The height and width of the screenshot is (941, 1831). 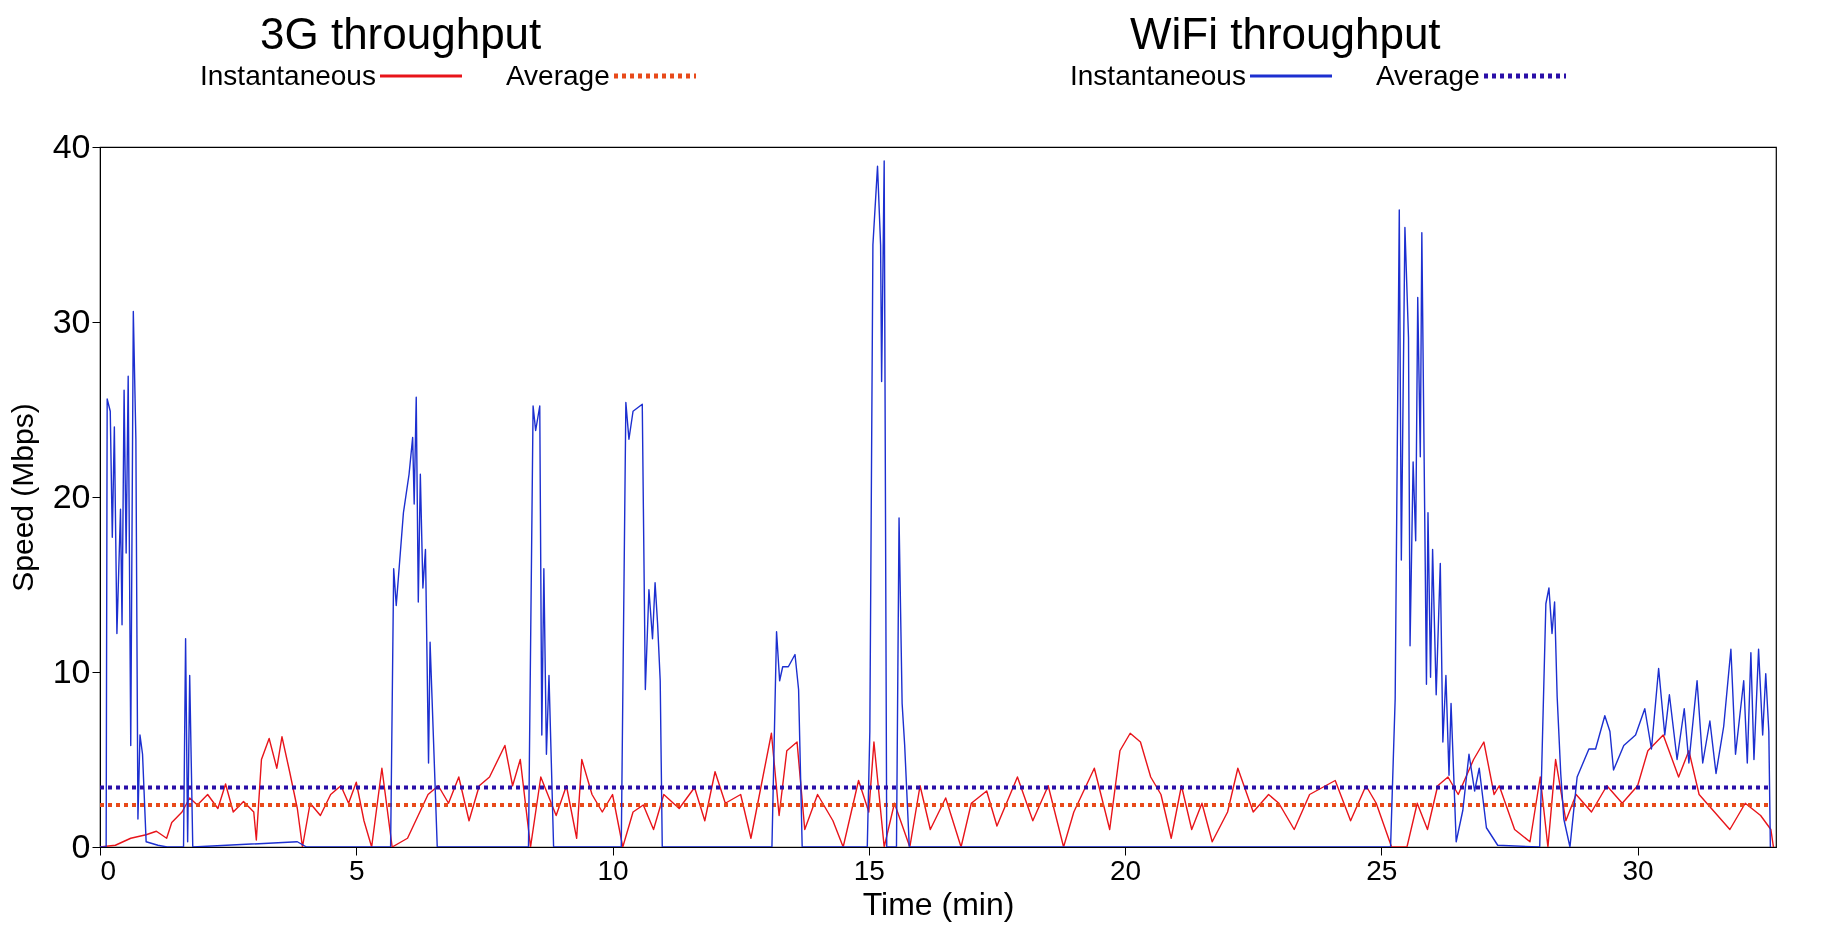 I want to click on y-tick-label: 10, so click(x=71, y=670).